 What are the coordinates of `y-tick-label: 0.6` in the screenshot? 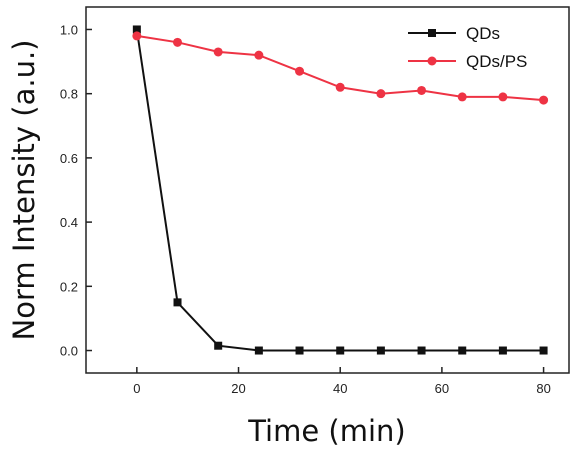 It's located at (69, 158).